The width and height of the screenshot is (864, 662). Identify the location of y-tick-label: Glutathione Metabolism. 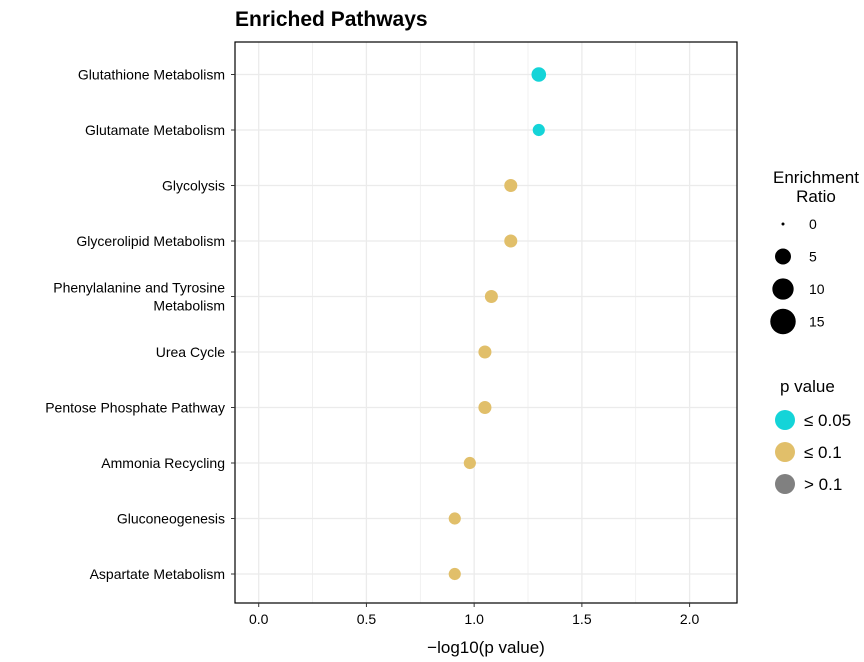
(151, 75).